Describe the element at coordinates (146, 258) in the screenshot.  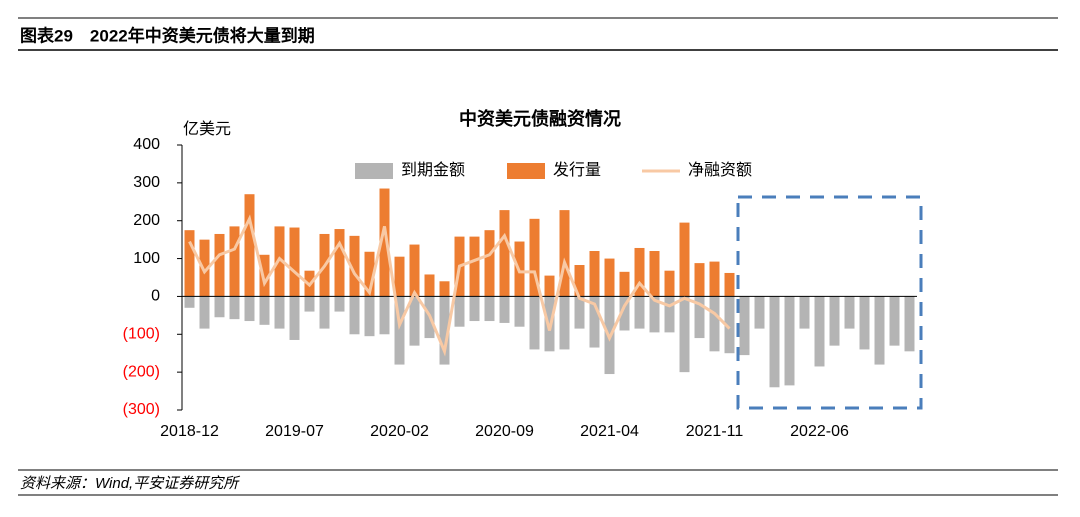
I see `y-tick-label: 100` at that location.